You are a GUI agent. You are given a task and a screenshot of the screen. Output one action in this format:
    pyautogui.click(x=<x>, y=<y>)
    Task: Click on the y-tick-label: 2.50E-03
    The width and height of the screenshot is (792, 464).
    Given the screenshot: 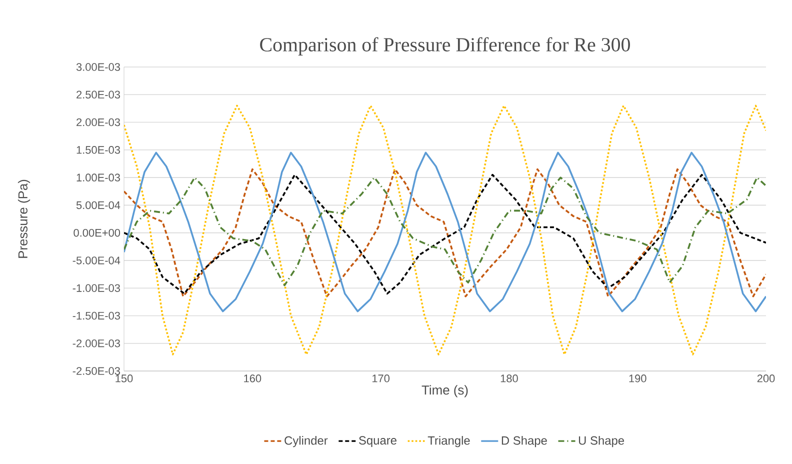 What is the action you would take?
    pyautogui.click(x=98, y=94)
    